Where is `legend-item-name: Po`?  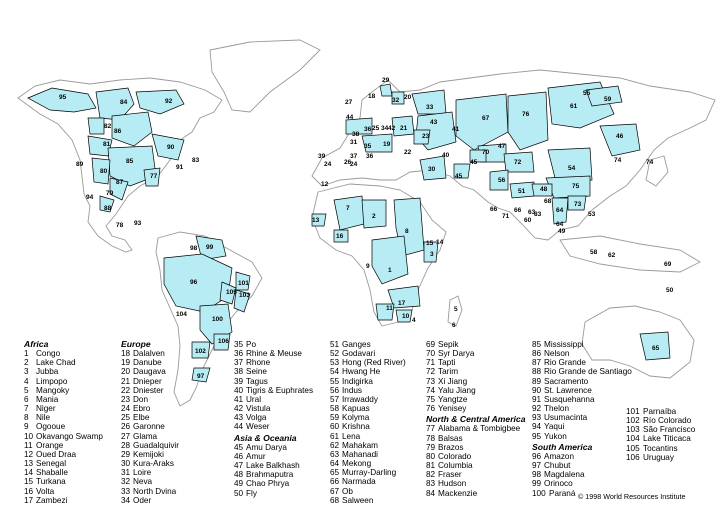 legend-item-name: Po is located at coordinates (251, 344).